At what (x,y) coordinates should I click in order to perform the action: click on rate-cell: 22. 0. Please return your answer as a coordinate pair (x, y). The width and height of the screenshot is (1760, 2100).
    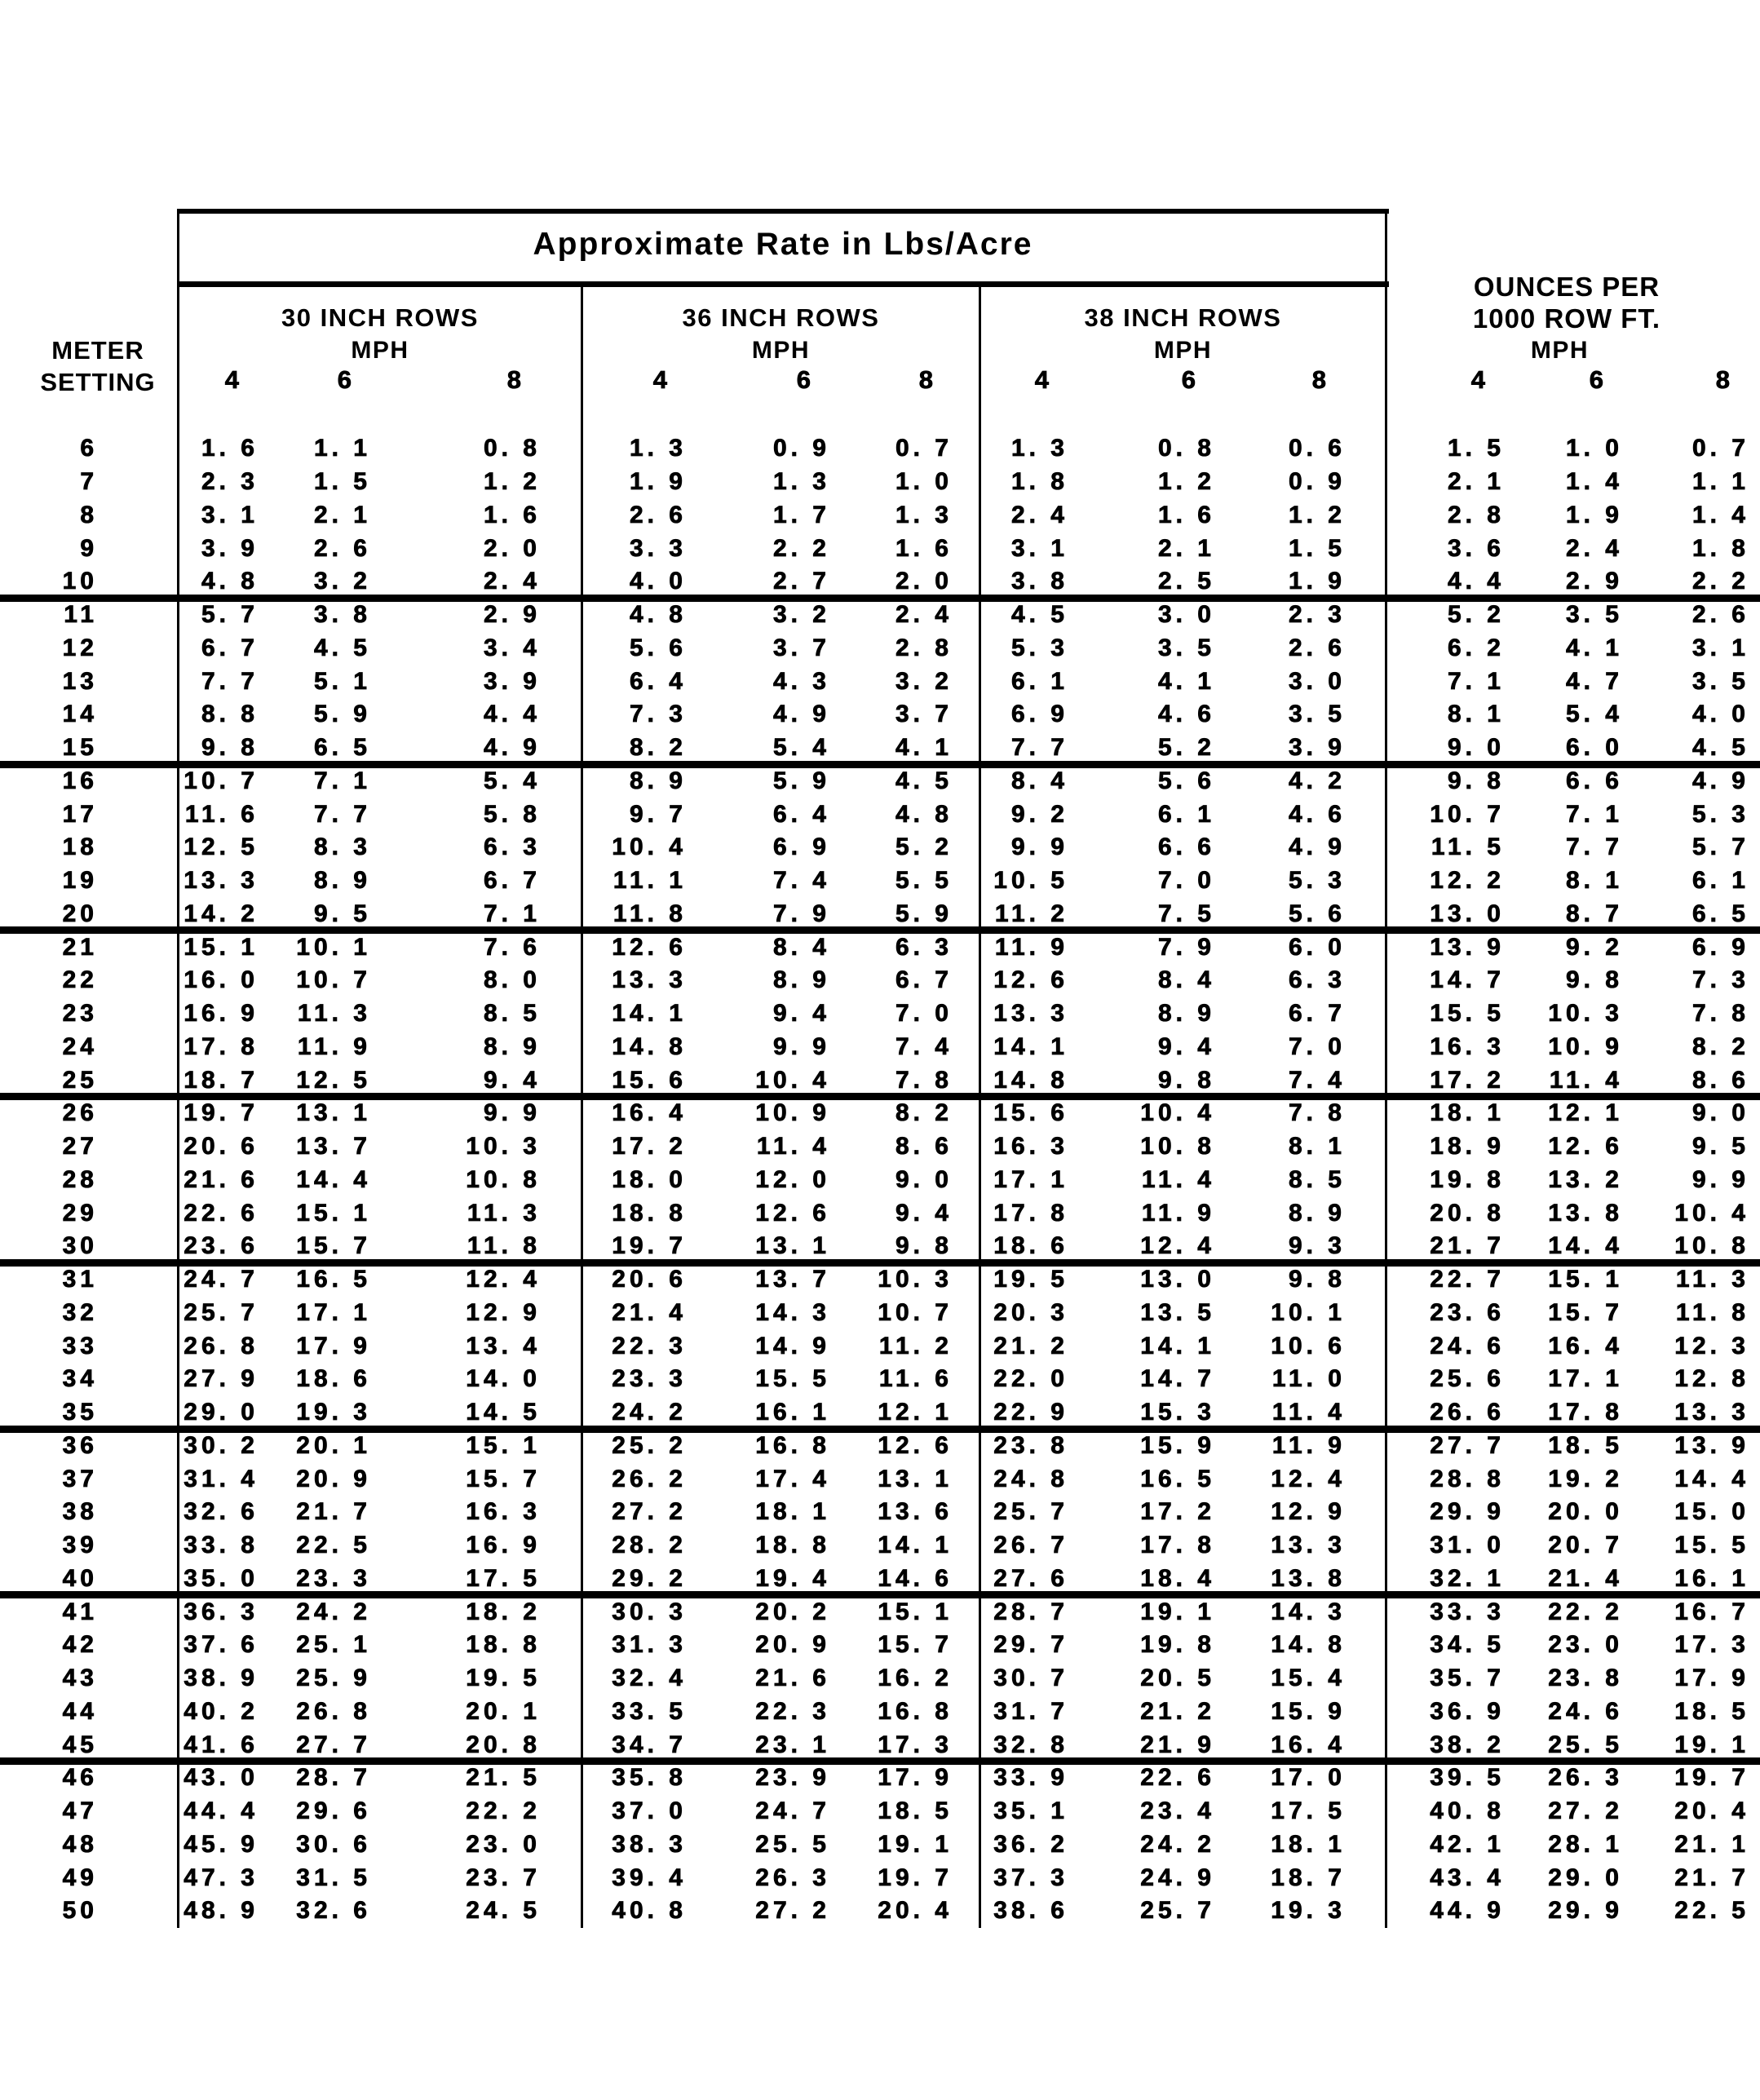
    Looking at the image, I should click on (1030, 1379).